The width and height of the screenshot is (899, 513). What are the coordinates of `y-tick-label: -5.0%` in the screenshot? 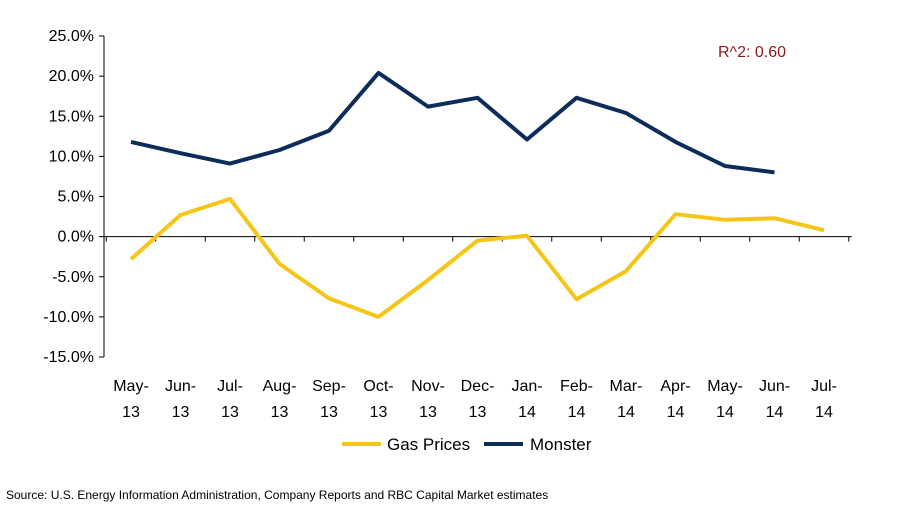 It's located at (73, 277).